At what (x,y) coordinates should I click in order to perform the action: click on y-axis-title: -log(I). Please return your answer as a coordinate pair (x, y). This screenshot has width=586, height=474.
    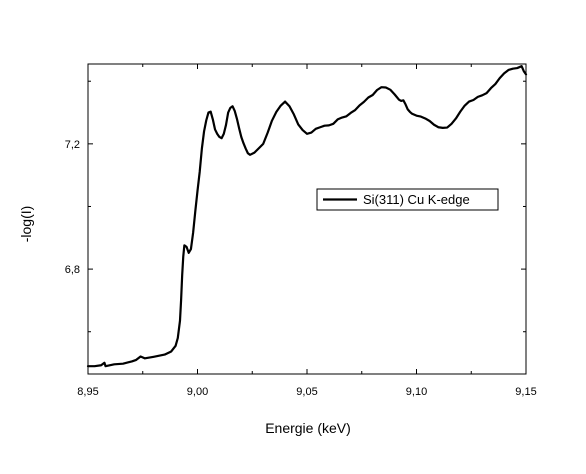
    Looking at the image, I should click on (26, 224).